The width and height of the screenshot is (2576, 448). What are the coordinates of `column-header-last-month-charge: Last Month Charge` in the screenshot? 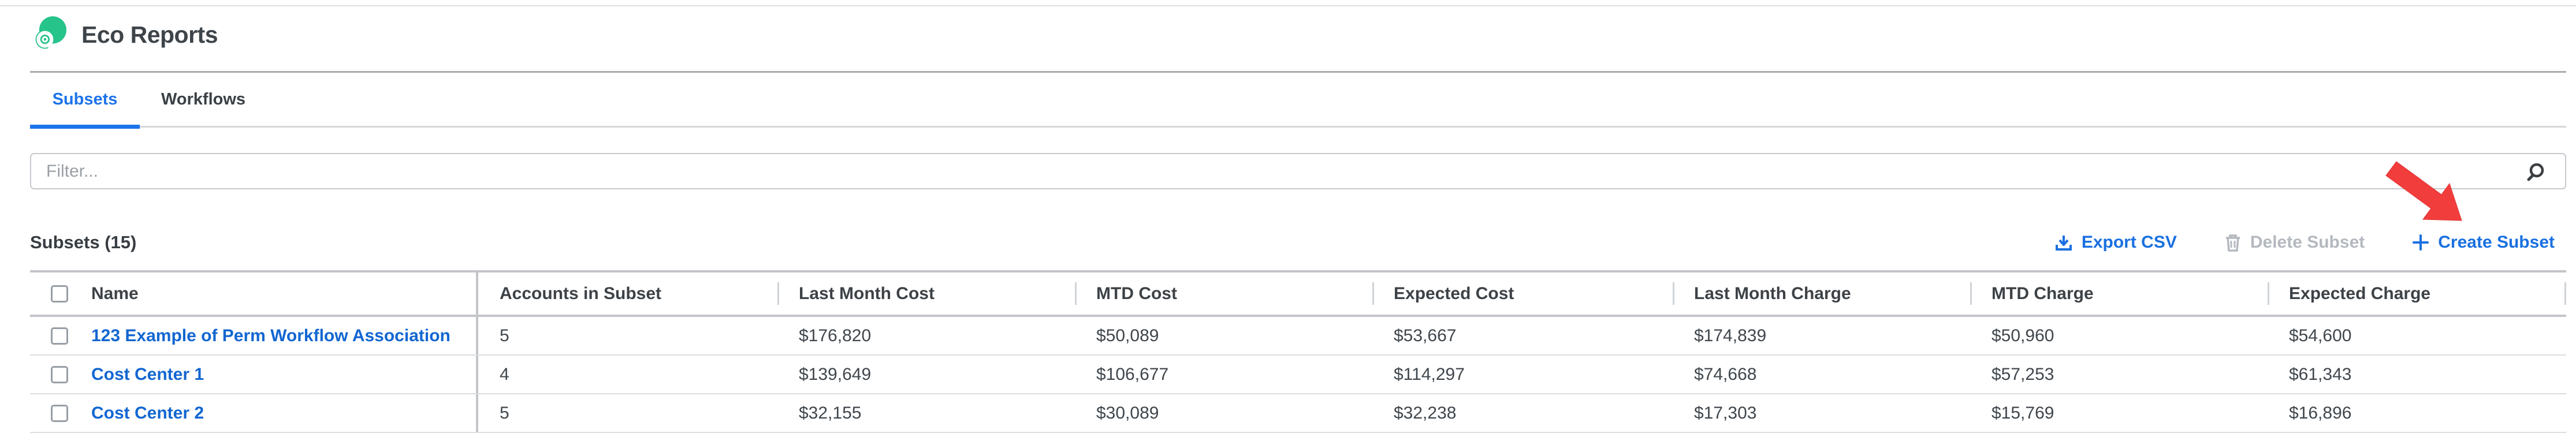 It's located at (1821, 293).